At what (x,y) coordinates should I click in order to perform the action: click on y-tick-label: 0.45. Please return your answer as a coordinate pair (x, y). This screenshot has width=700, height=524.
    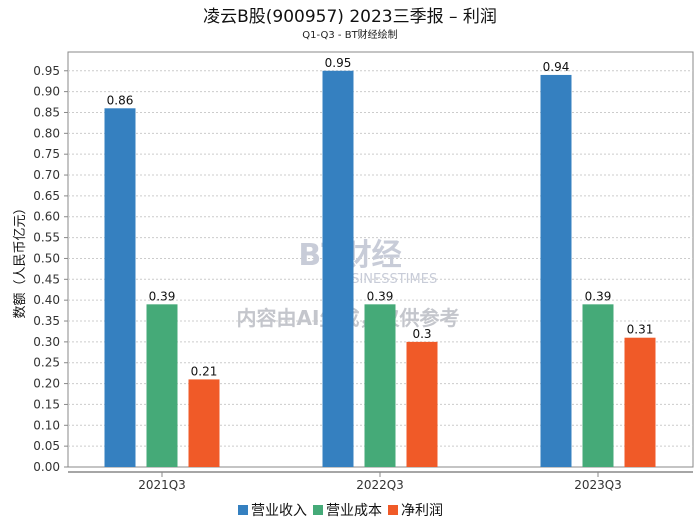
    Looking at the image, I should click on (46, 279).